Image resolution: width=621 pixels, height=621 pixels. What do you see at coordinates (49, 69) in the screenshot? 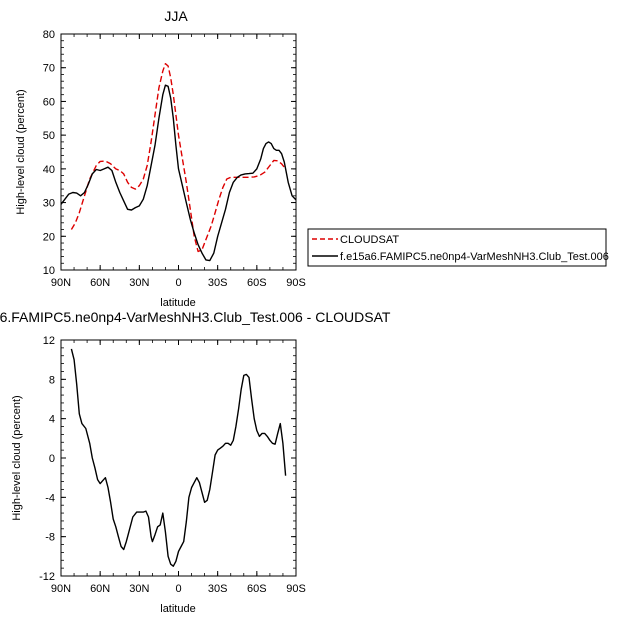
I see `top-y-tick-label: 70` at bounding box center [49, 69].